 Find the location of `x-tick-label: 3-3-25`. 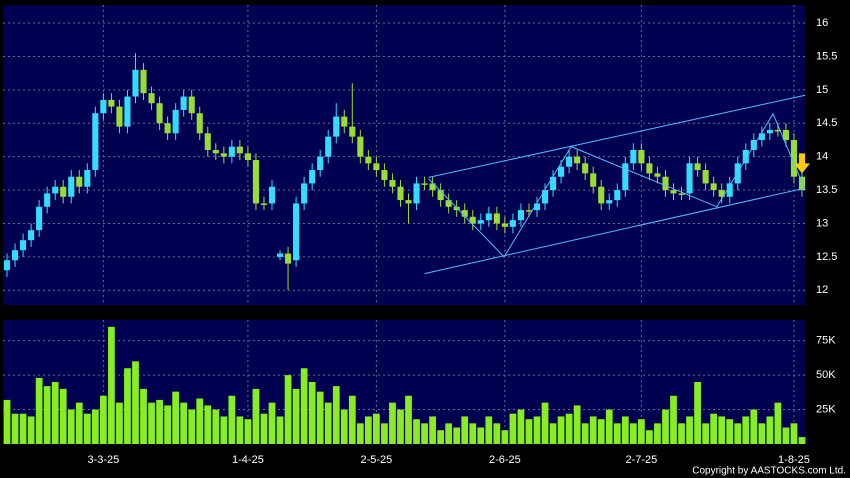

x-tick-label: 3-3-25 is located at coordinates (103, 460).